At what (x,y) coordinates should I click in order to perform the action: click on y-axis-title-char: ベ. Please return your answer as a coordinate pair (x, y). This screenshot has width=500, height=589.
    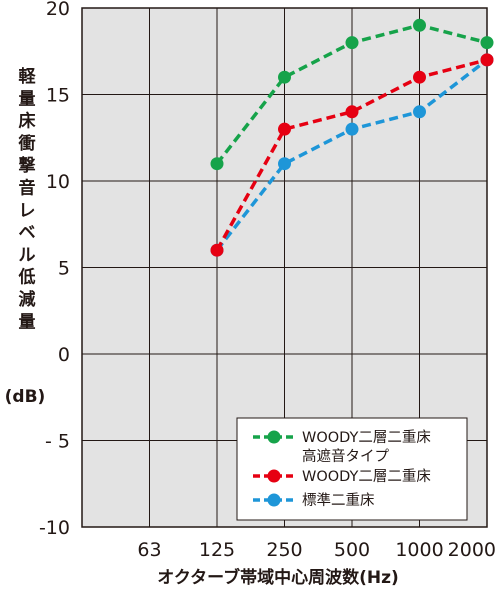
    Looking at the image, I should click on (27, 233).